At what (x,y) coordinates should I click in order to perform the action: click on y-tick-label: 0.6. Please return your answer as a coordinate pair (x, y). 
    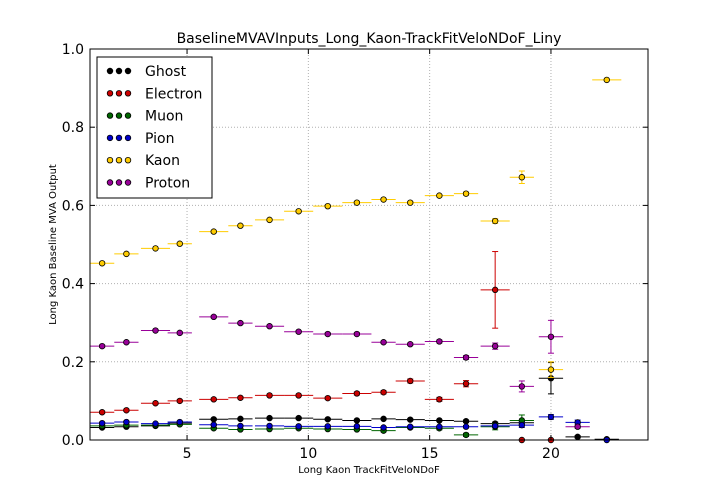
    Looking at the image, I should click on (73, 206).